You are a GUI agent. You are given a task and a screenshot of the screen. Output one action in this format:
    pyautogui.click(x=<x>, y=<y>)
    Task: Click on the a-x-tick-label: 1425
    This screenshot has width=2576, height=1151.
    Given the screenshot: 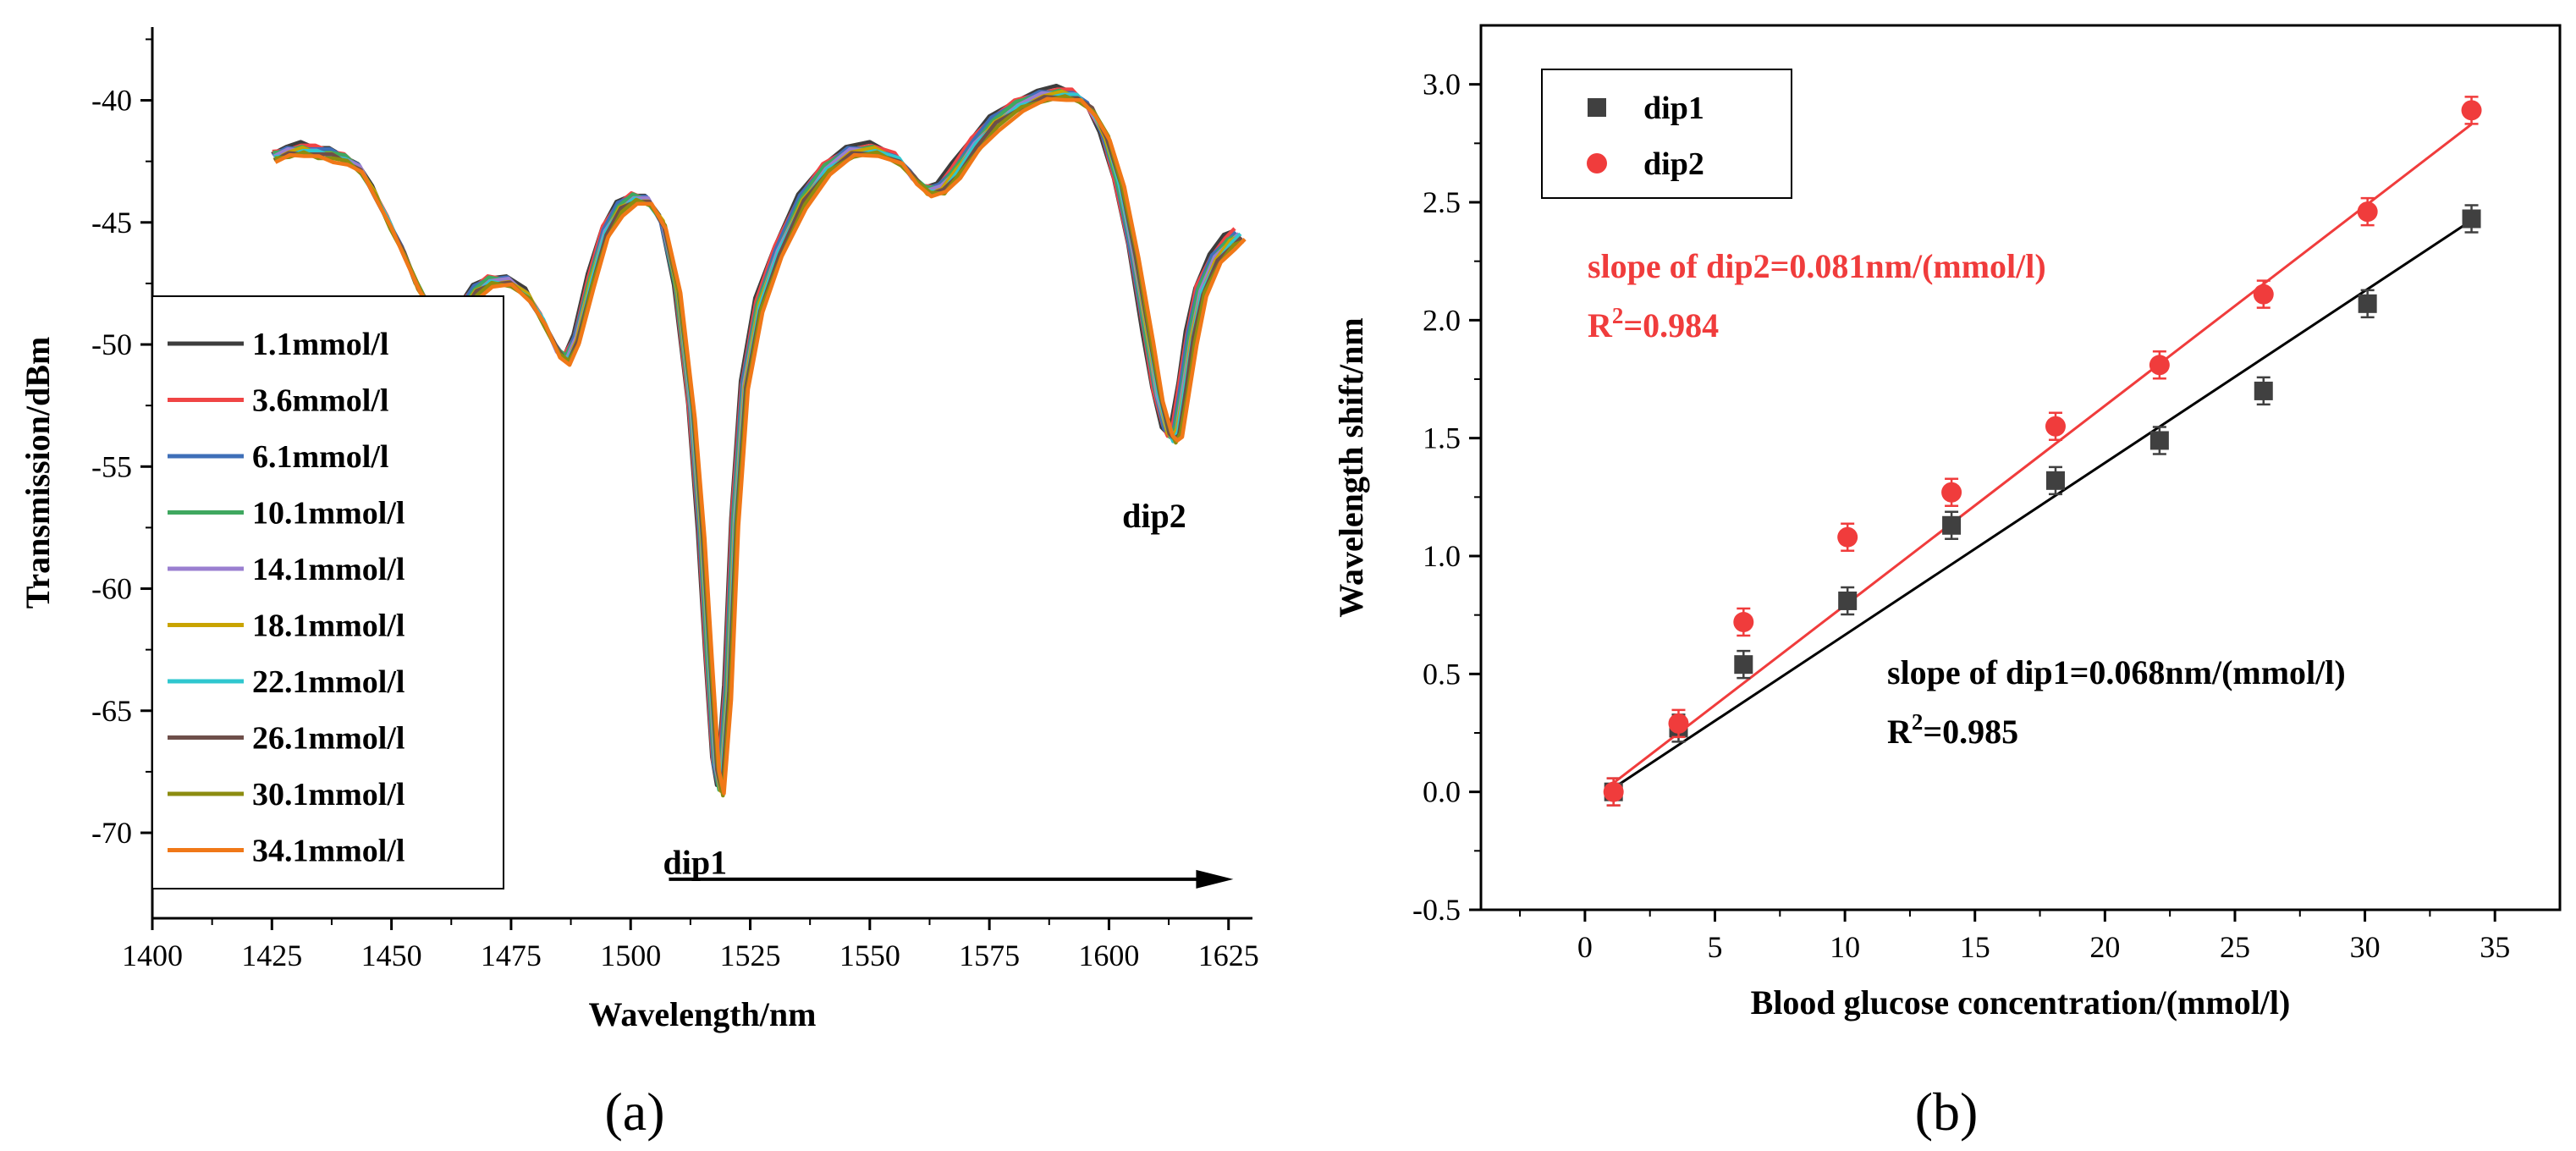 What is the action you would take?
    pyautogui.click(x=271, y=955)
    